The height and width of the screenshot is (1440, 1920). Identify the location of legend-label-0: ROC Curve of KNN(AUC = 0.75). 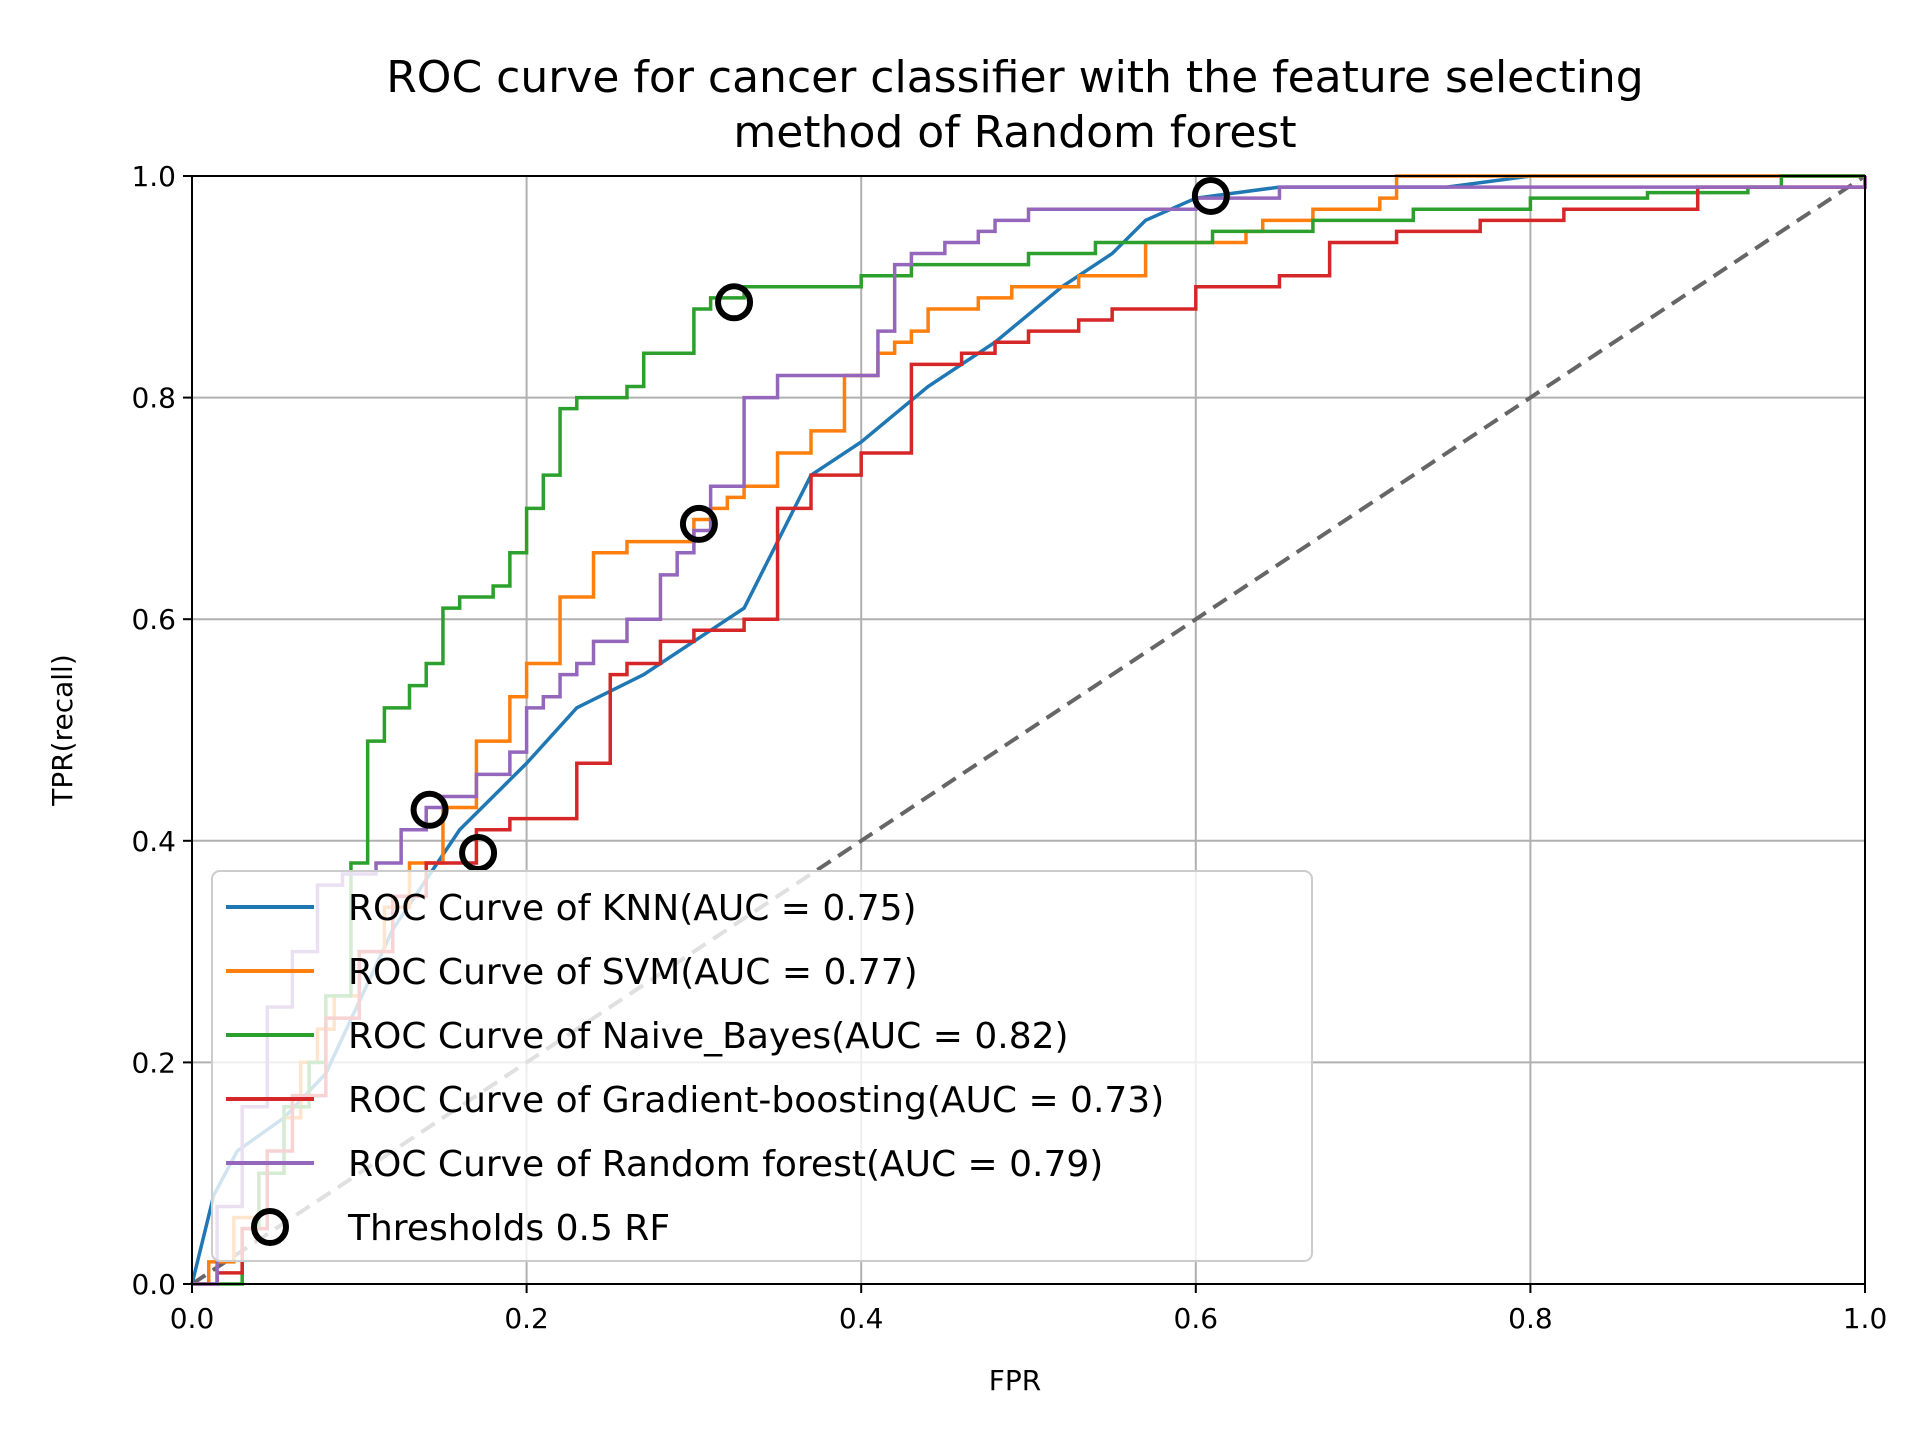
(632, 908).